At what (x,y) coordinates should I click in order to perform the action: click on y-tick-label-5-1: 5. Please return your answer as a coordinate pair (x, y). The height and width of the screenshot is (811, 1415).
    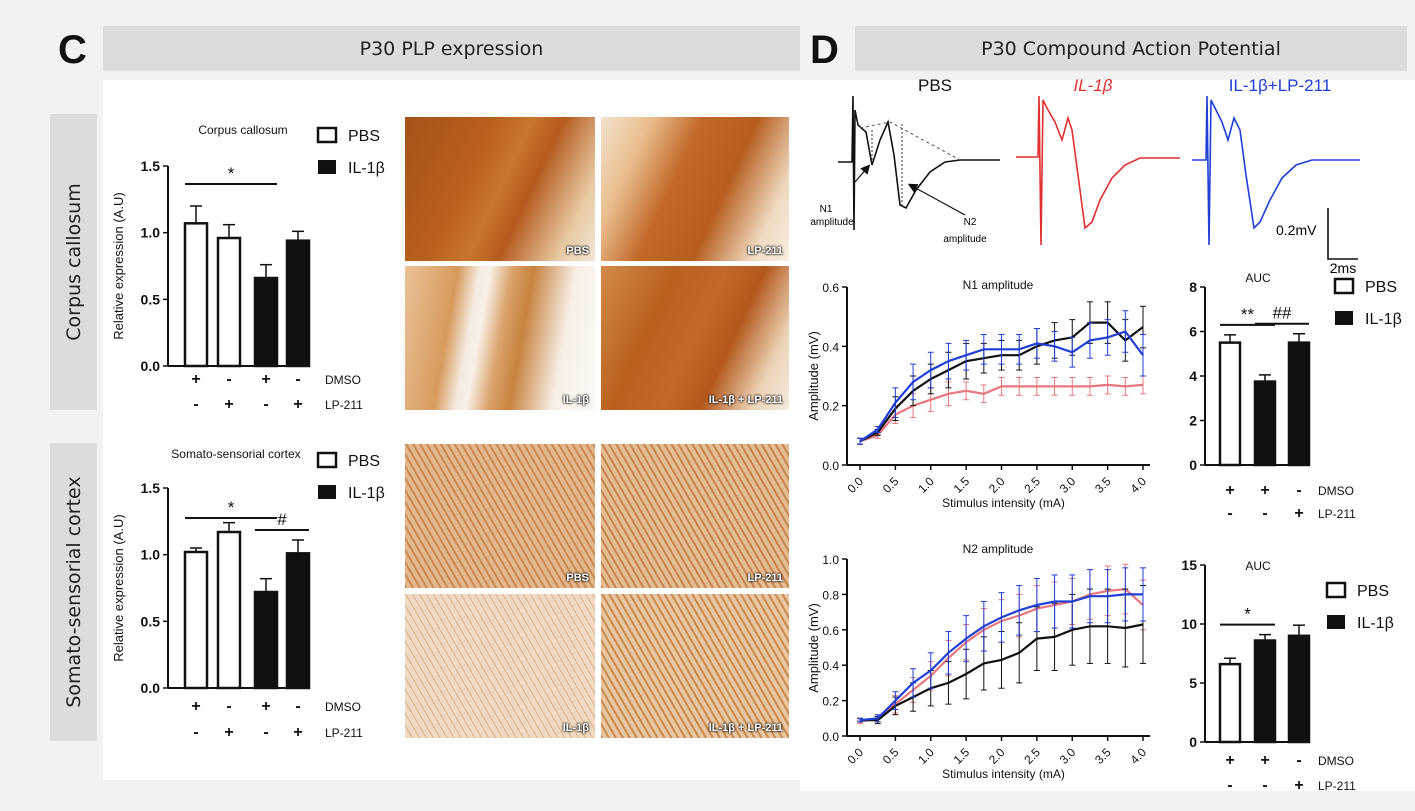
    Looking at the image, I should click on (1193, 683).